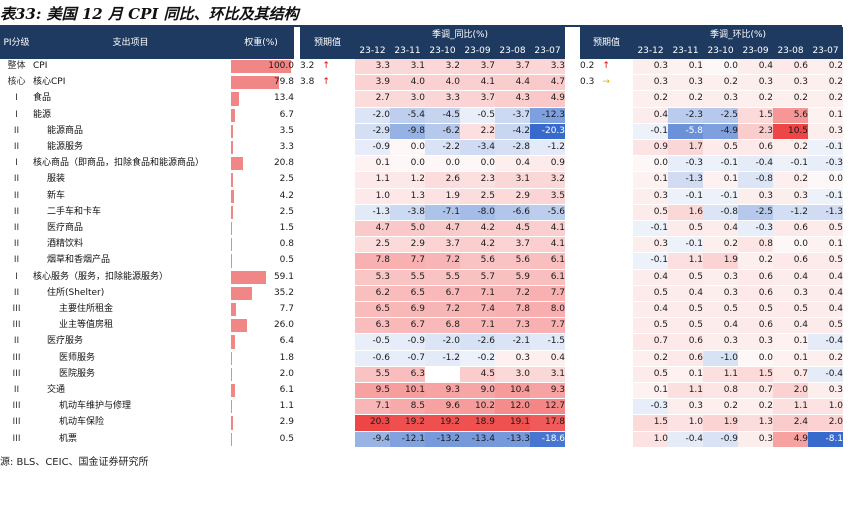 The image size is (865, 506). What do you see at coordinates (477, 115) in the screenshot?
I see `yoy-cell: -0.5` at bounding box center [477, 115].